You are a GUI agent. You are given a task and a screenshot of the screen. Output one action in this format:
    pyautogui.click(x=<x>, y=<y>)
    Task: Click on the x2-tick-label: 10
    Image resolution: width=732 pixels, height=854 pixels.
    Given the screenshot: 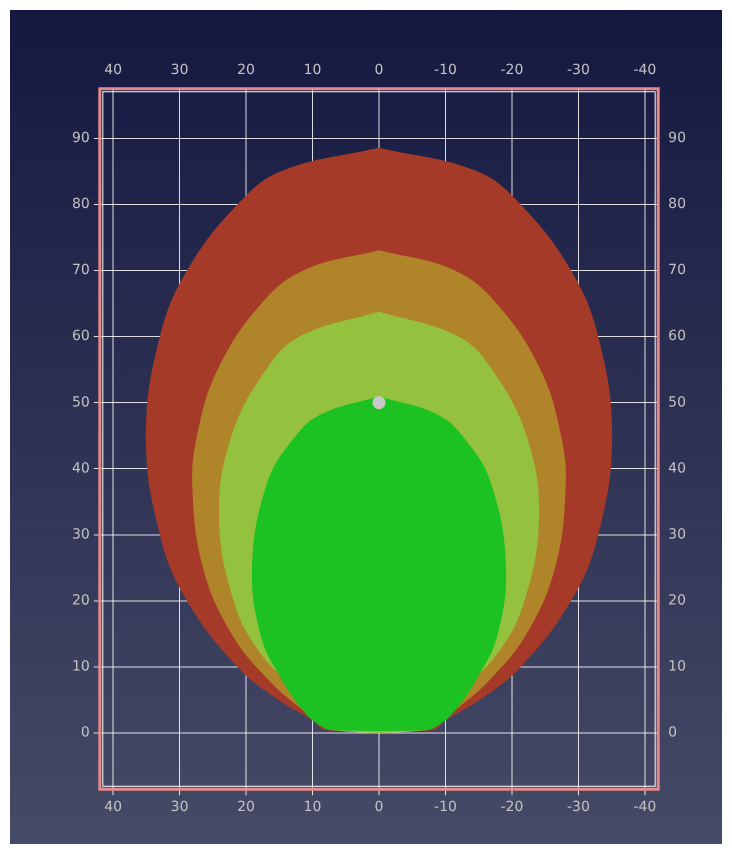 What is the action you would take?
    pyautogui.click(x=313, y=70)
    